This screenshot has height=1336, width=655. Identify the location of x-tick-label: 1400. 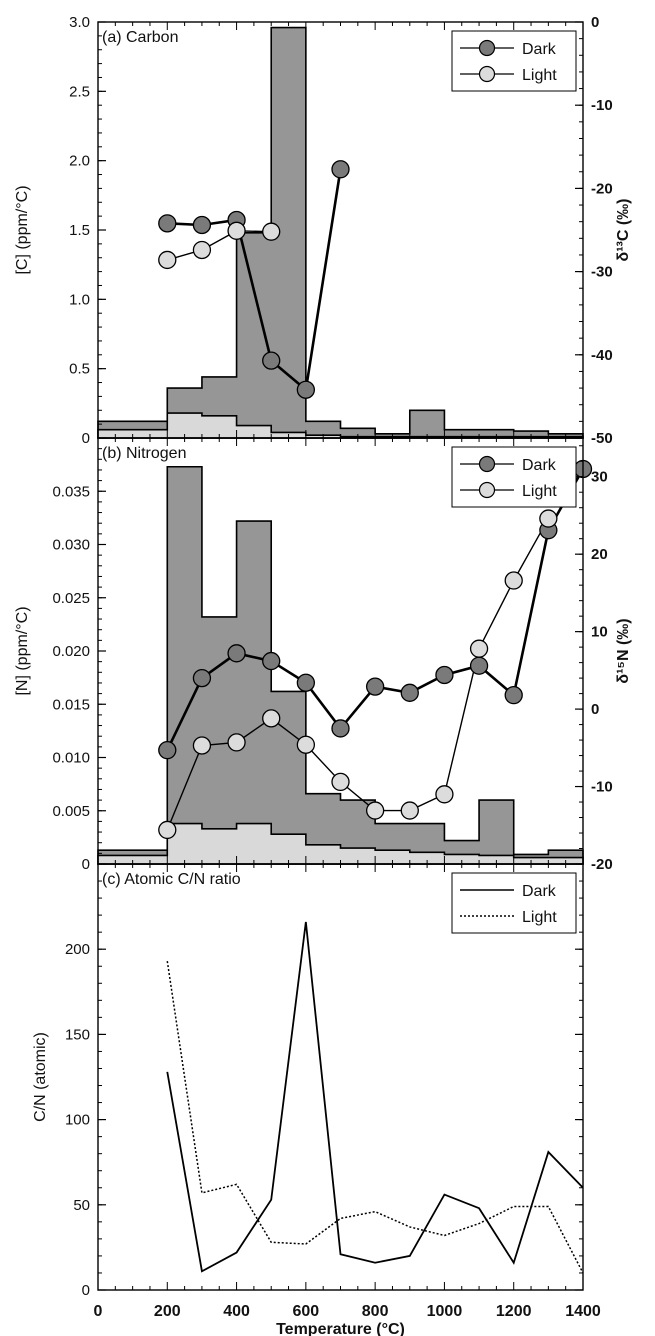
(583, 1311).